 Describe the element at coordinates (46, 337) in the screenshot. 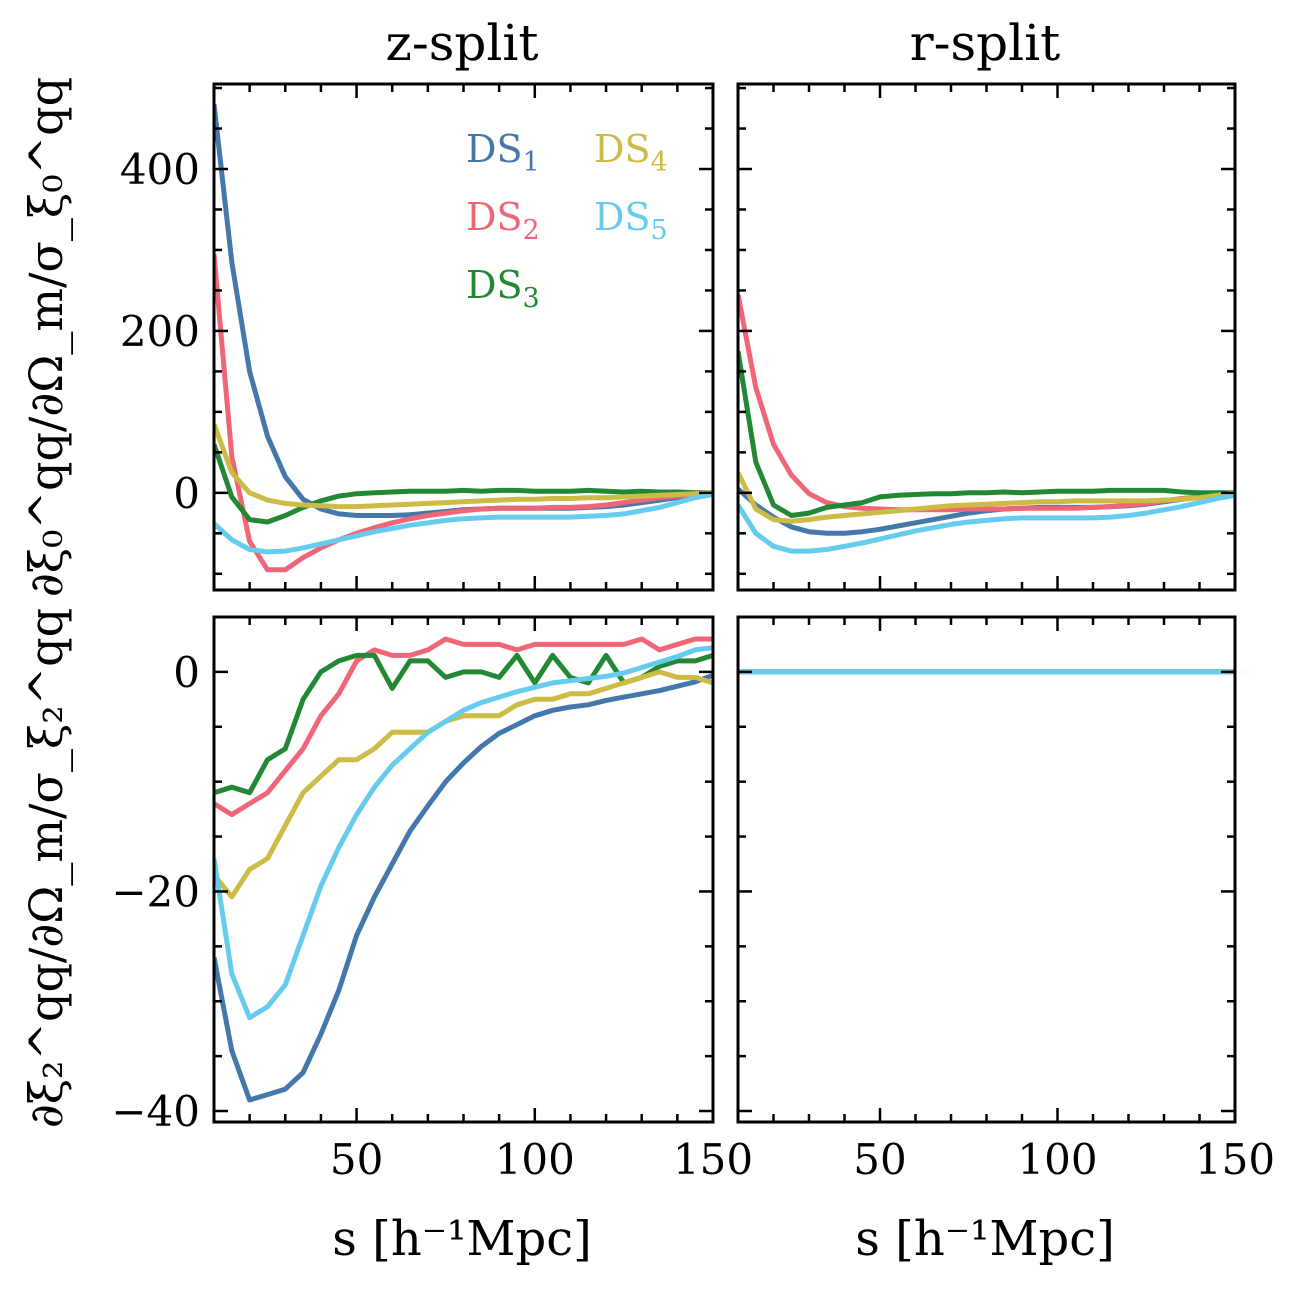

I see `ylabel-top-row: ∂ξ₀^qq/∂Ω_m/σ_ξ₀^qq` at that location.